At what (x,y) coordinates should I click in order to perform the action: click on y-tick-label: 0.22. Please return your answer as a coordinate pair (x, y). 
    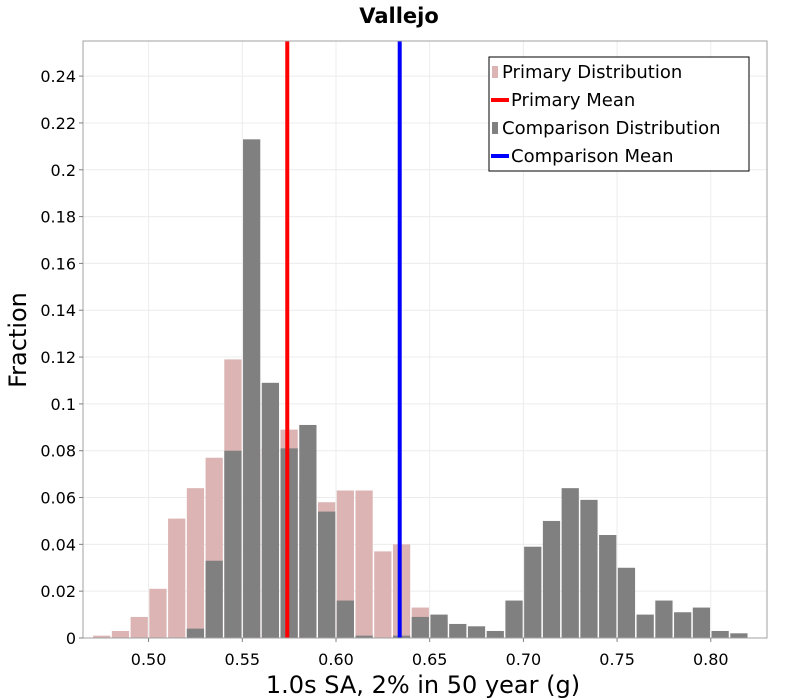
    Looking at the image, I should click on (58, 123).